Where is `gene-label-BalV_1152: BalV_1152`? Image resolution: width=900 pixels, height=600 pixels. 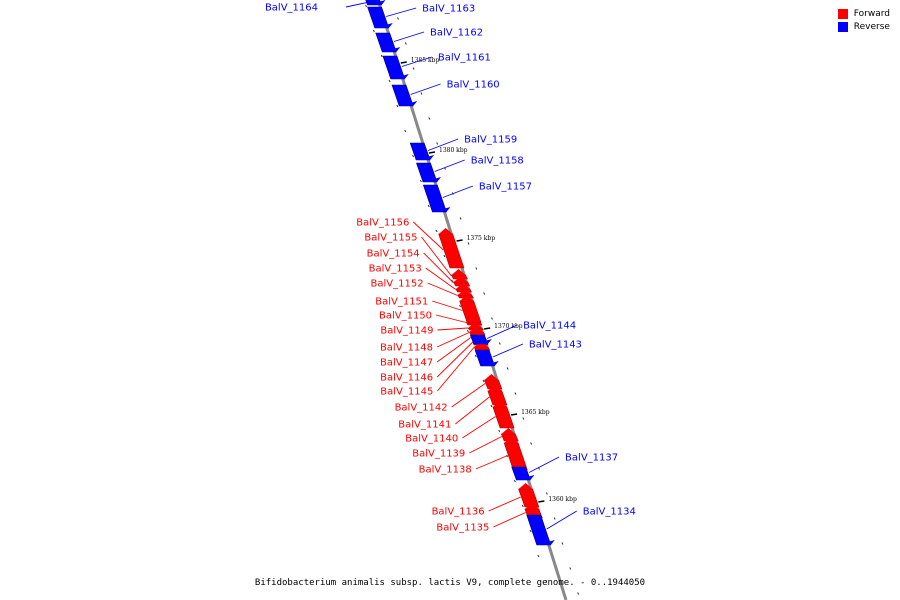
gene-label-BalV_1152: BalV_1152 is located at coordinates (397, 284).